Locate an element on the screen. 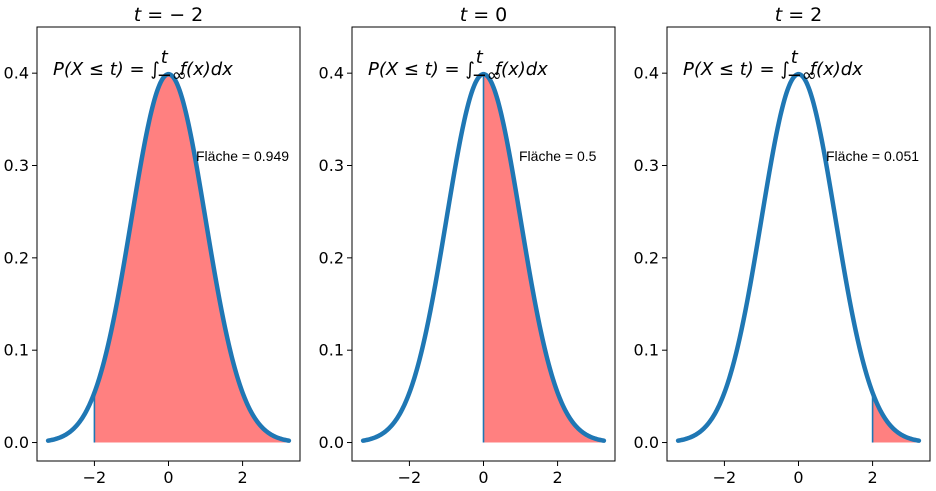 This screenshot has width=936, height=491. area-label: Fläche = 0.051 is located at coordinates (872, 156).